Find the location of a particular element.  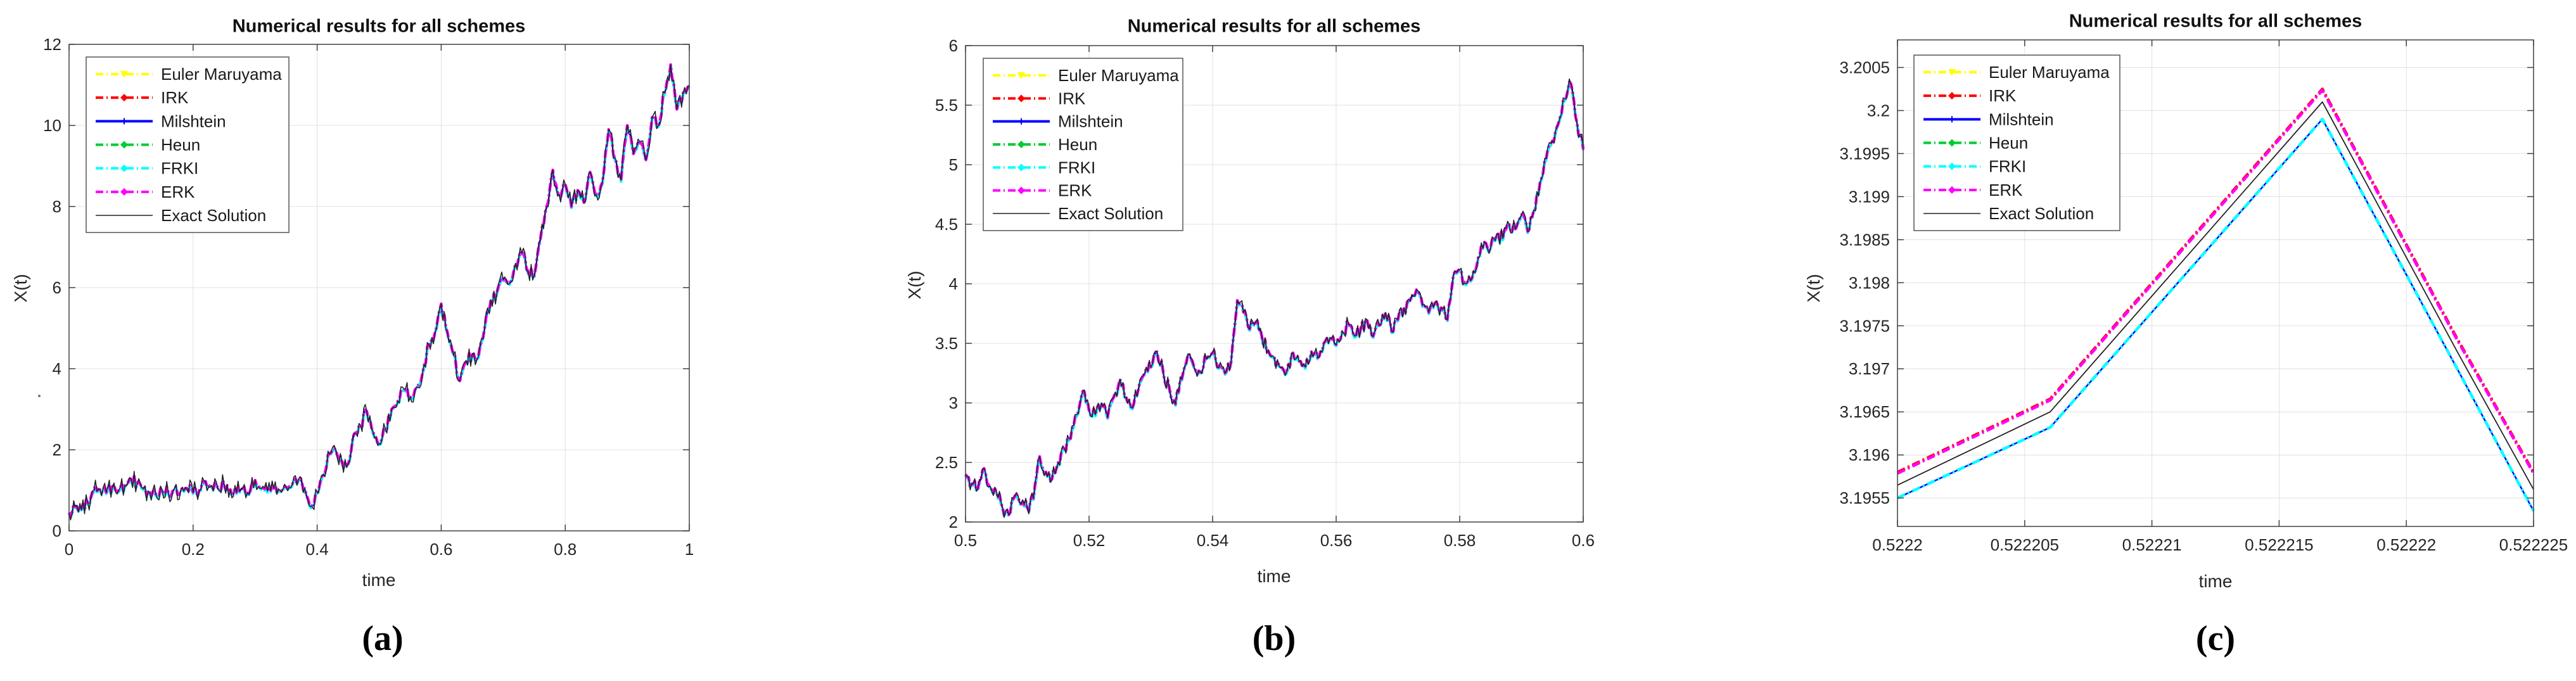

x-tick-label-2: 0.52221 is located at coordinates (2152, 544).